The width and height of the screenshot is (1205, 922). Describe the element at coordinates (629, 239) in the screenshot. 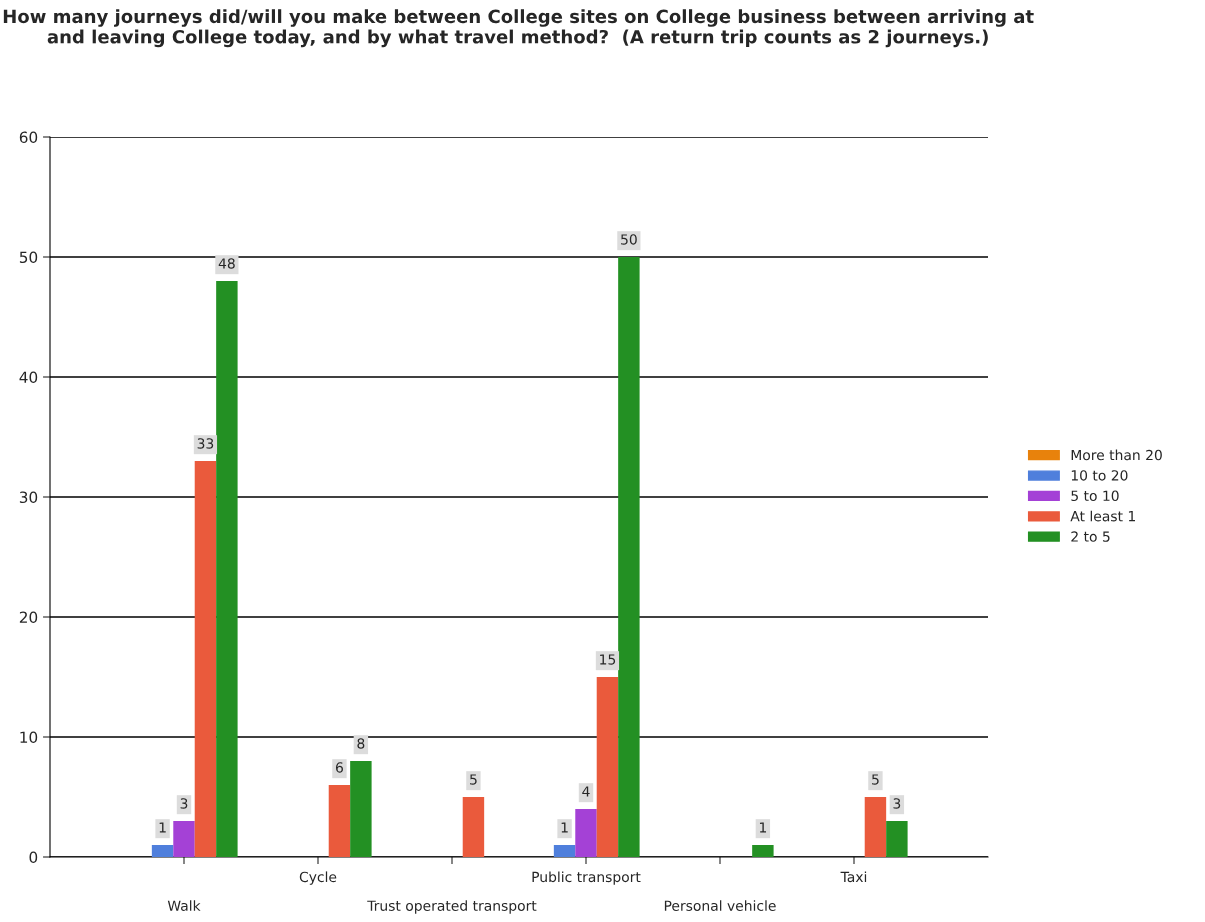

I see `data-label: 50` at that location.